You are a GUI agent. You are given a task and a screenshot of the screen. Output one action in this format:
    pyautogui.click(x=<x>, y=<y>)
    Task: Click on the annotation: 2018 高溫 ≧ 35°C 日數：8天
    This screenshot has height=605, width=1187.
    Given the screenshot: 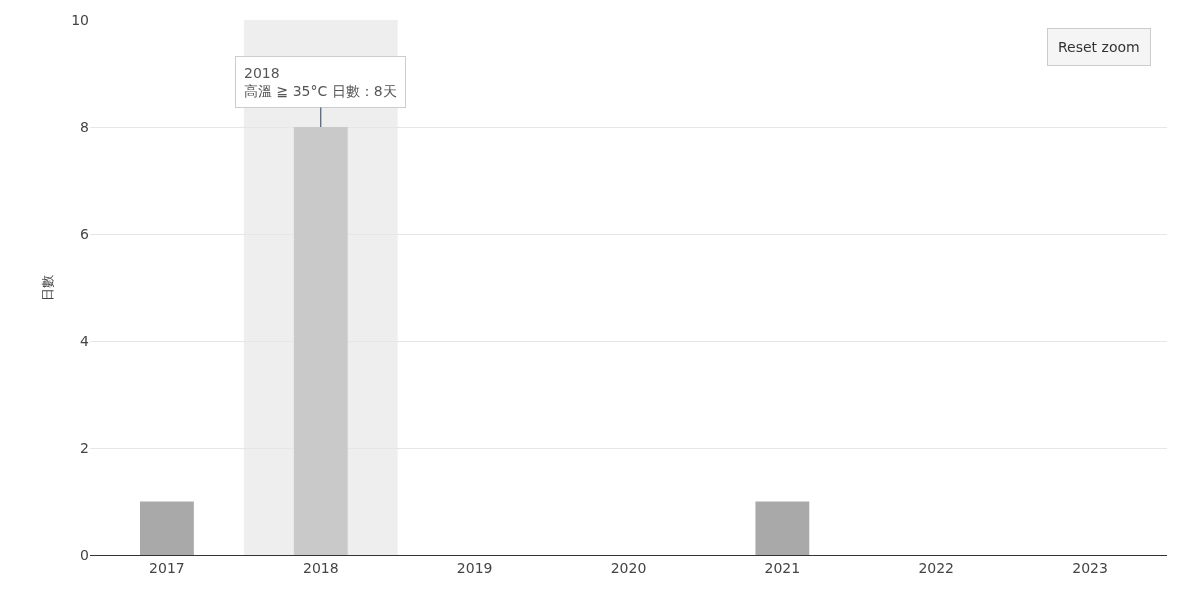 What is the action you would take?
    pyautogui.click(x=320, y=82)
    